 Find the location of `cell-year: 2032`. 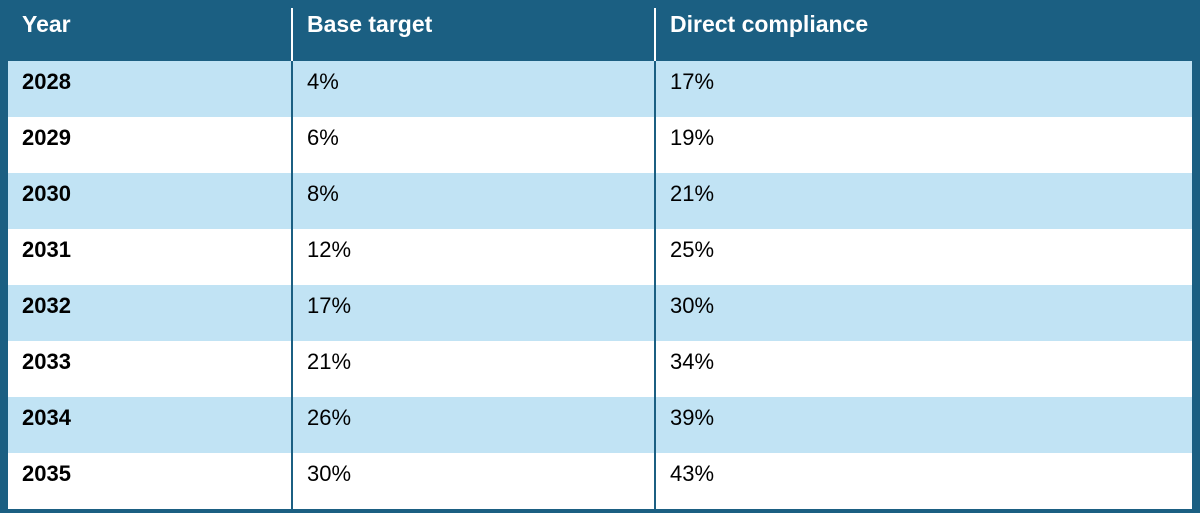

cell-year: 2032 is located at coordinates (150, 313).